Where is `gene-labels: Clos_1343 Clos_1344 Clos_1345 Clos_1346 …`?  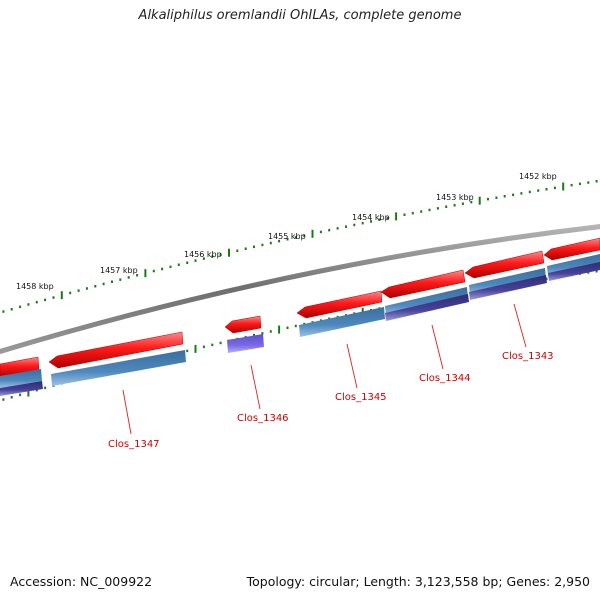
gene-labels: Clos_1343 Clos_1344 Clos_1345 Clos_1346 … is located at coordinates (331, 400).